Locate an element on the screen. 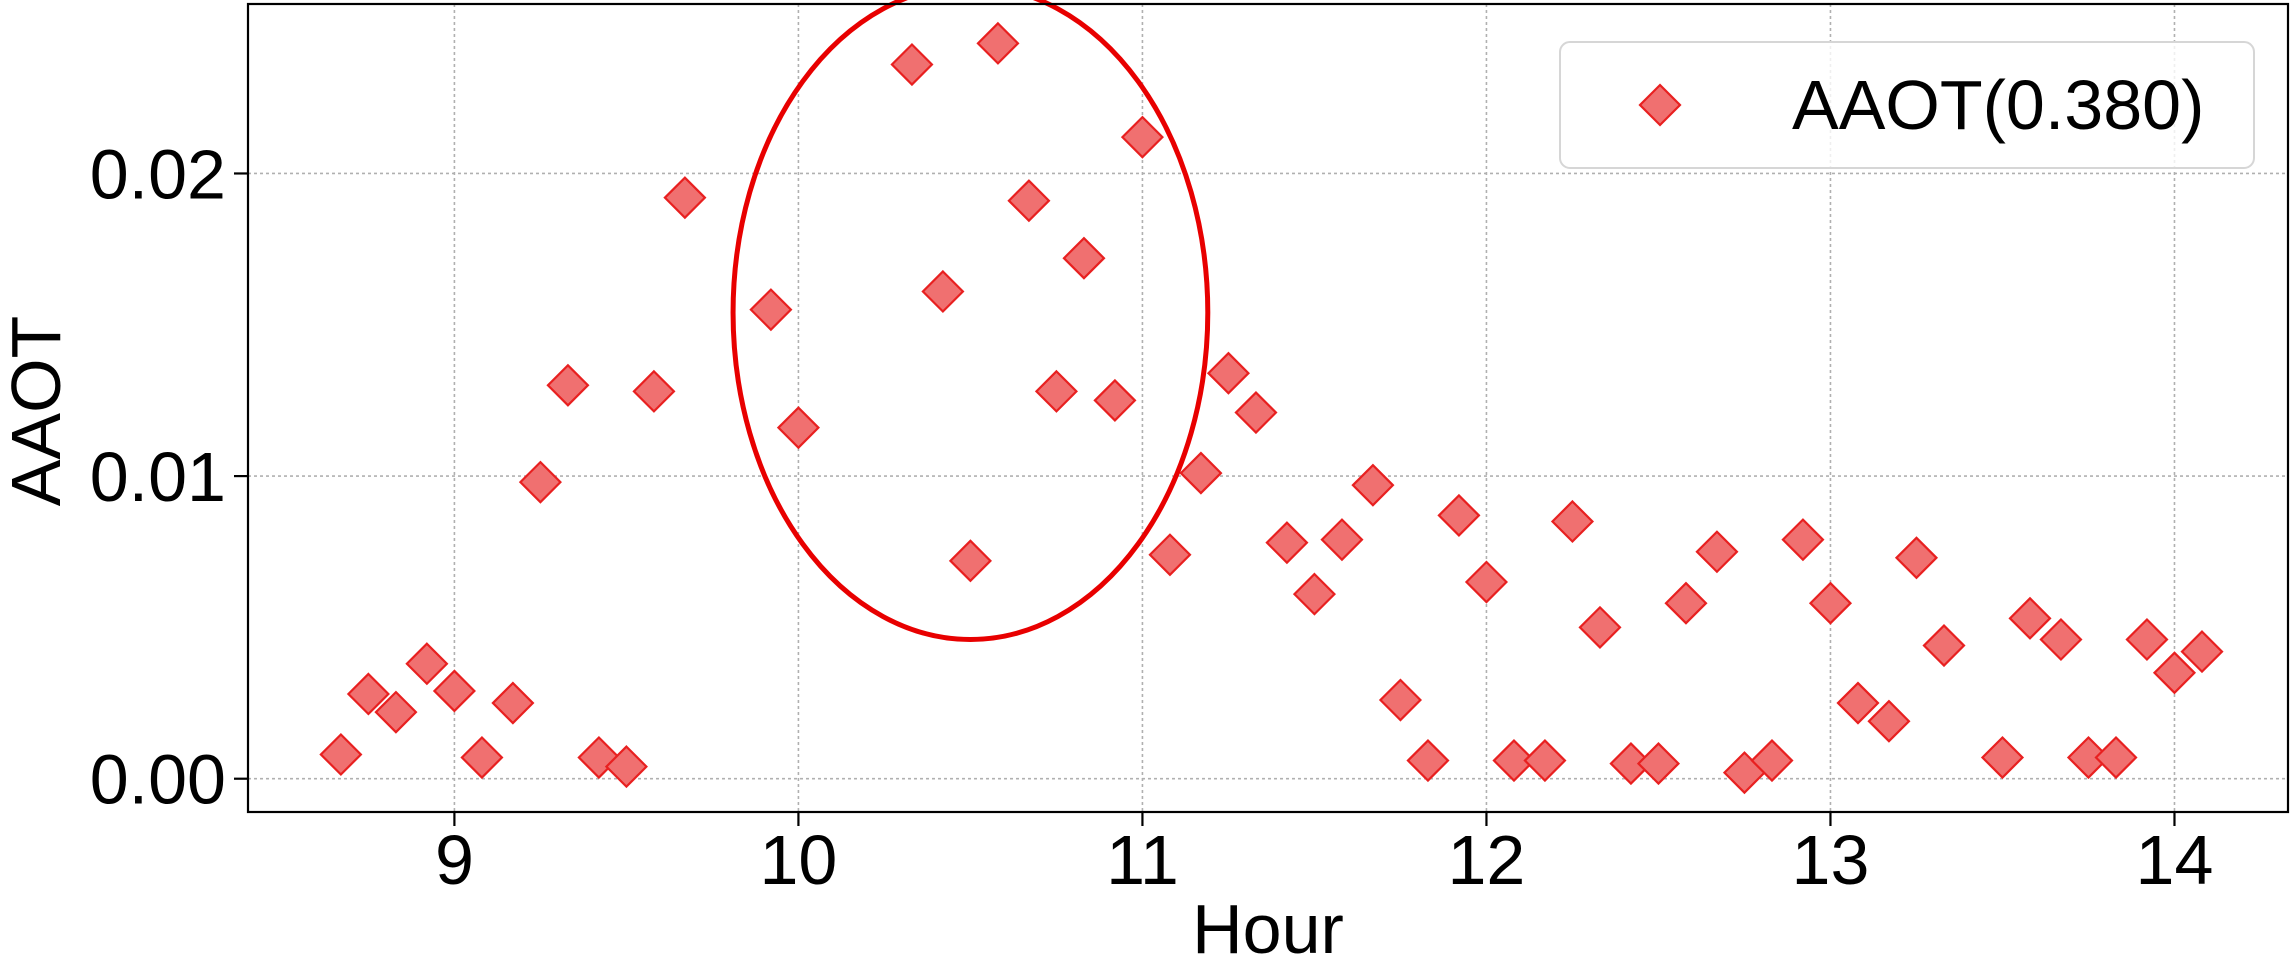  legend-marker is located at coordinates (1660, 105).